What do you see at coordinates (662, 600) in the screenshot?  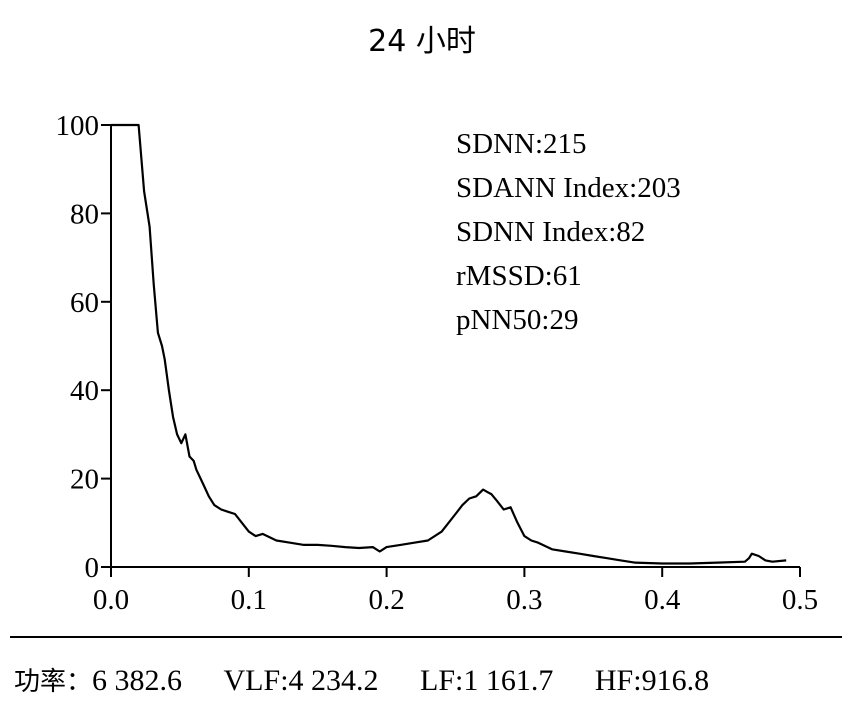 I see `x-tick-label: 0.4` at bounding box center [662, 600].